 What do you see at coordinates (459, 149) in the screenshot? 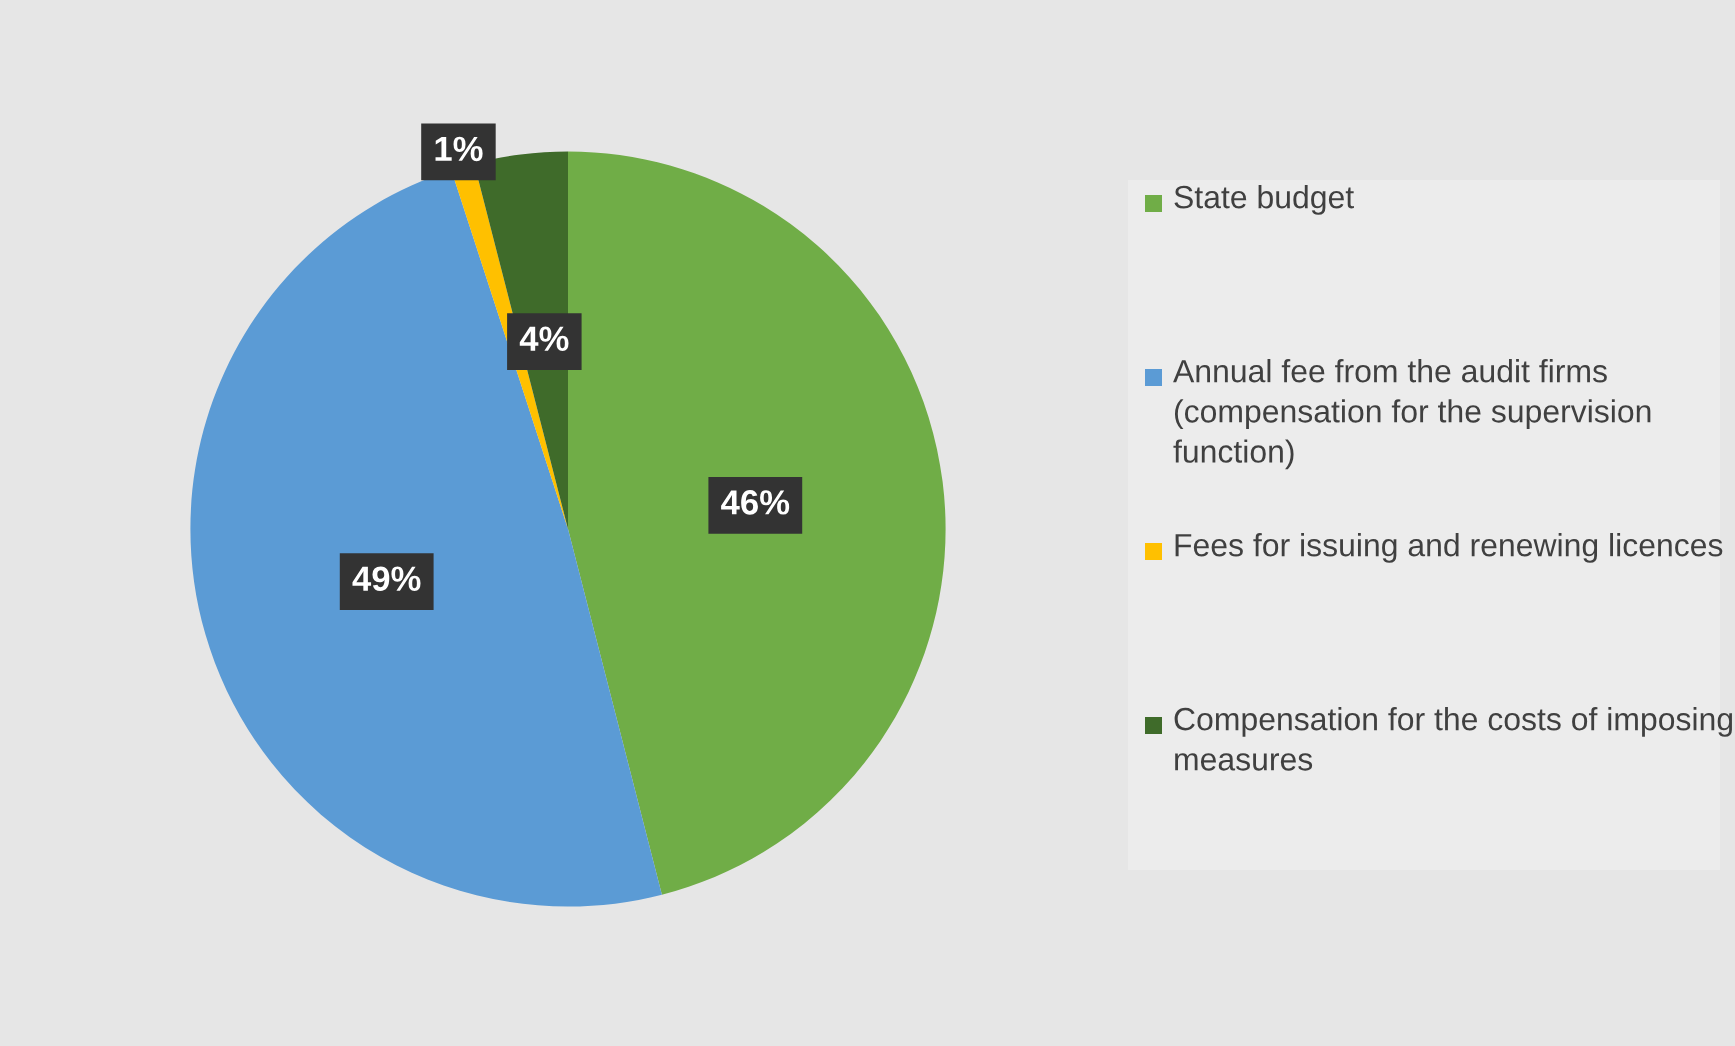
I see `data-label: 1%` at bounding box center [459, 149].